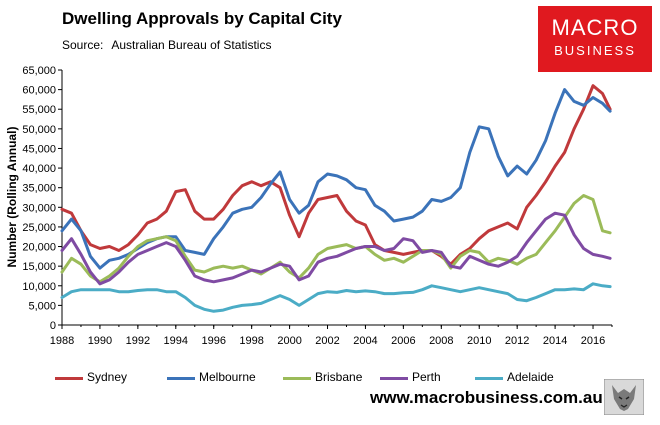  Describe the element at coordinates (83, 45) in the screenshot. I see `source-label: Source:` at that location.